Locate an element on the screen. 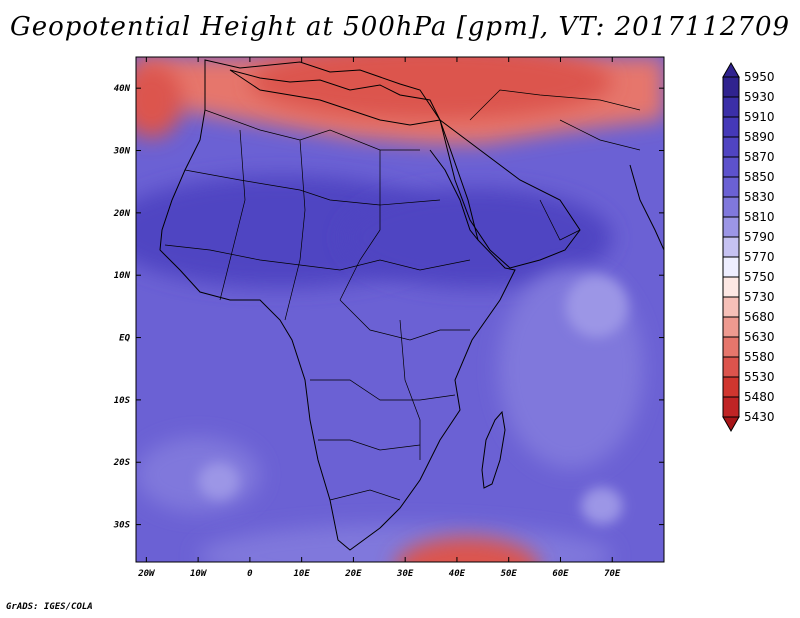  colorbar-label: 5810 is located at coordinates (759, 217).